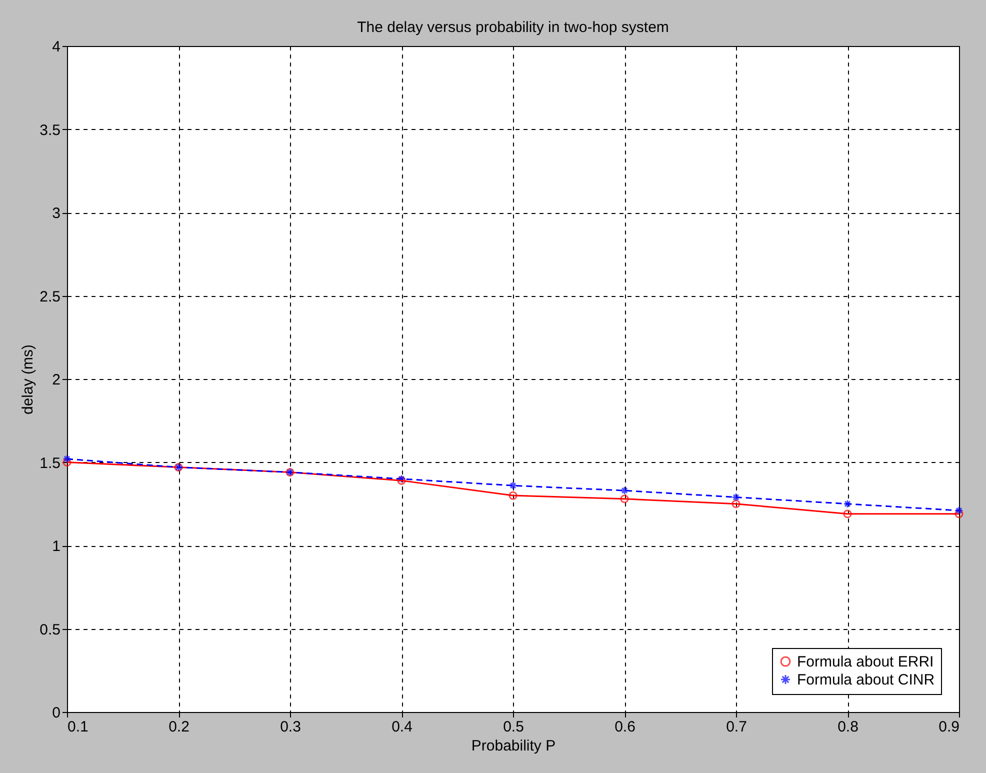 Image resolution: width=986 pixels, height=773 pixels. Describe the element at coordinates (848, 727) in the screenshot. I see `x-tick-label: 0.8` at that location.